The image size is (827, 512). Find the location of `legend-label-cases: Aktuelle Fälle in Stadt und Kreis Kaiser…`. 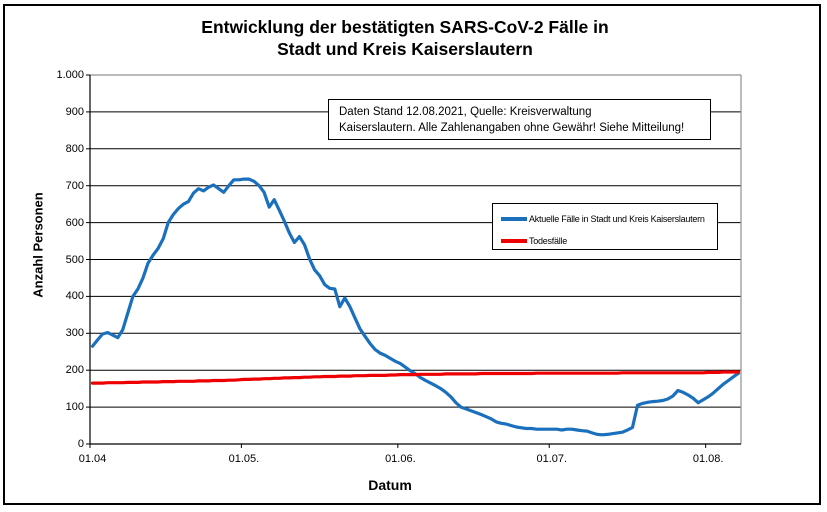

legend-label-cases: Aktuelle Fälle in Stadt und Kreis Kaiser… is located at coordinates (617, 219).